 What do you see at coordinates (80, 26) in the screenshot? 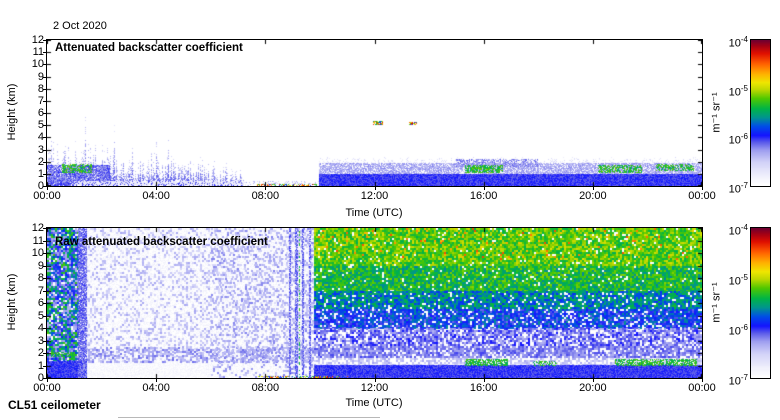
I see `date-label: 2 Oct 2020` at bounding box center [80, 26].